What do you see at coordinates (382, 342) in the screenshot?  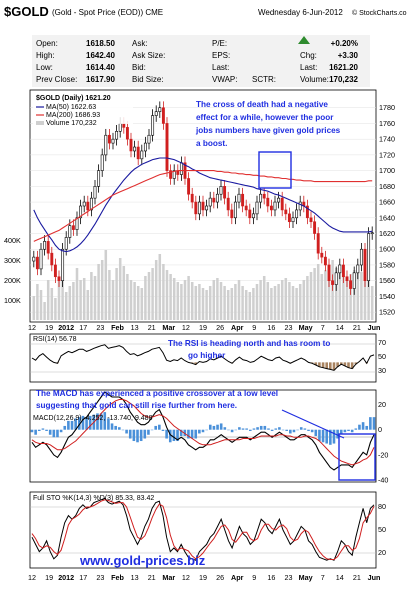 I see `rsi-tick-70: 70` at bounding box center [382, 342].